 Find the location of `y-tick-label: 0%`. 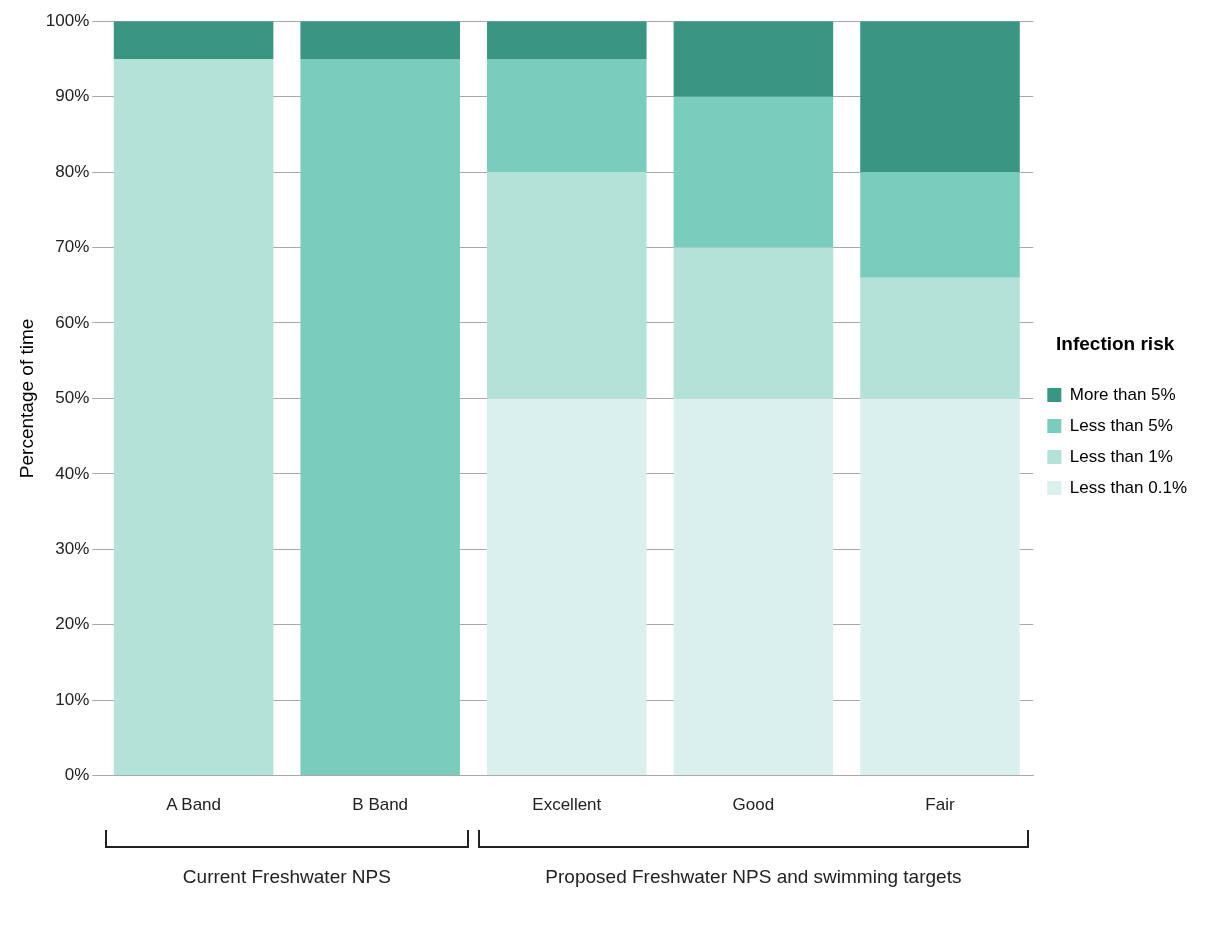

y-tick-label: 0% is located at coordinates (77, 775).